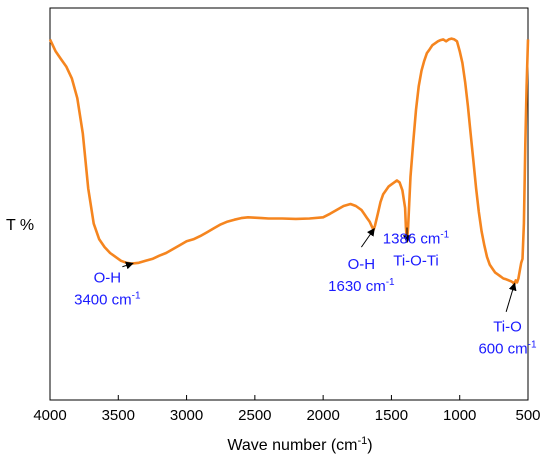  I want to click on x-tick-label: 2500, so click(254, 415).